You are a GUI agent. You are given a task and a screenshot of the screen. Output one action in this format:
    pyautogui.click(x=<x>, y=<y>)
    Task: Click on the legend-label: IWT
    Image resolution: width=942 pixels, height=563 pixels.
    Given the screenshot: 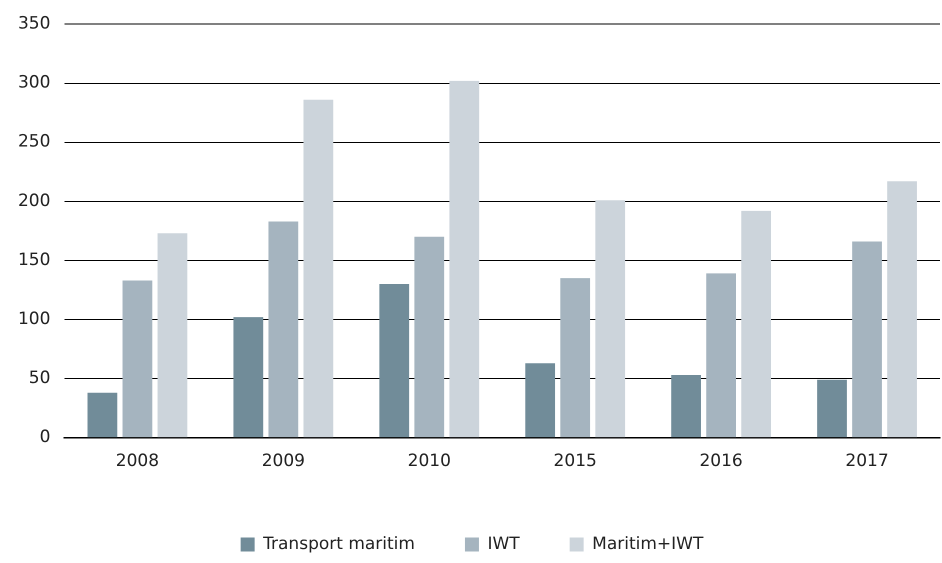 What is the action you would take?
    pyautogui.click(x=503, y=544)
    